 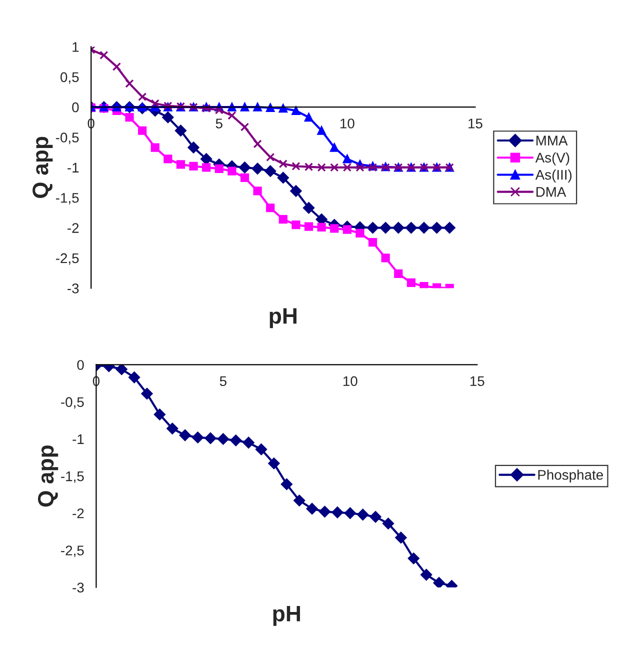 I want to click on legend-label: DMA, so click(x=551, y=192).